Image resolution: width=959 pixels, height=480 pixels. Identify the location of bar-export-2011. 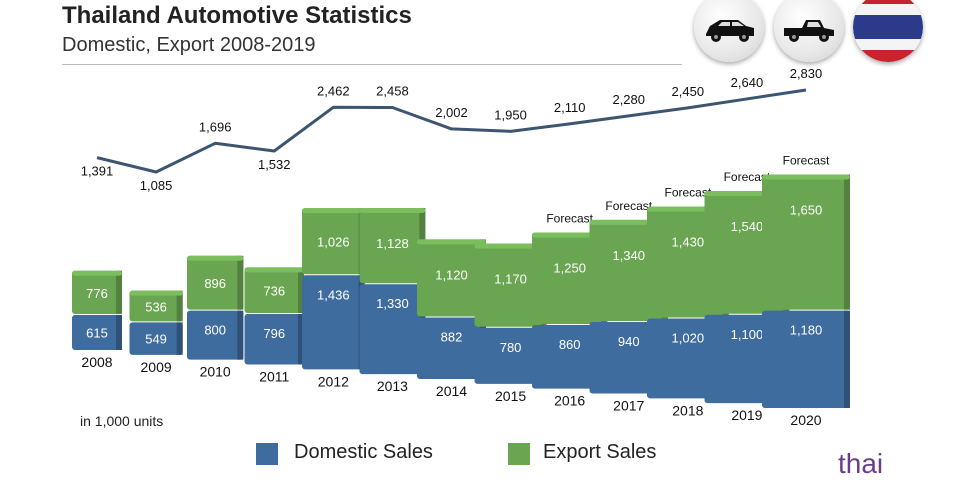
(274, 290).